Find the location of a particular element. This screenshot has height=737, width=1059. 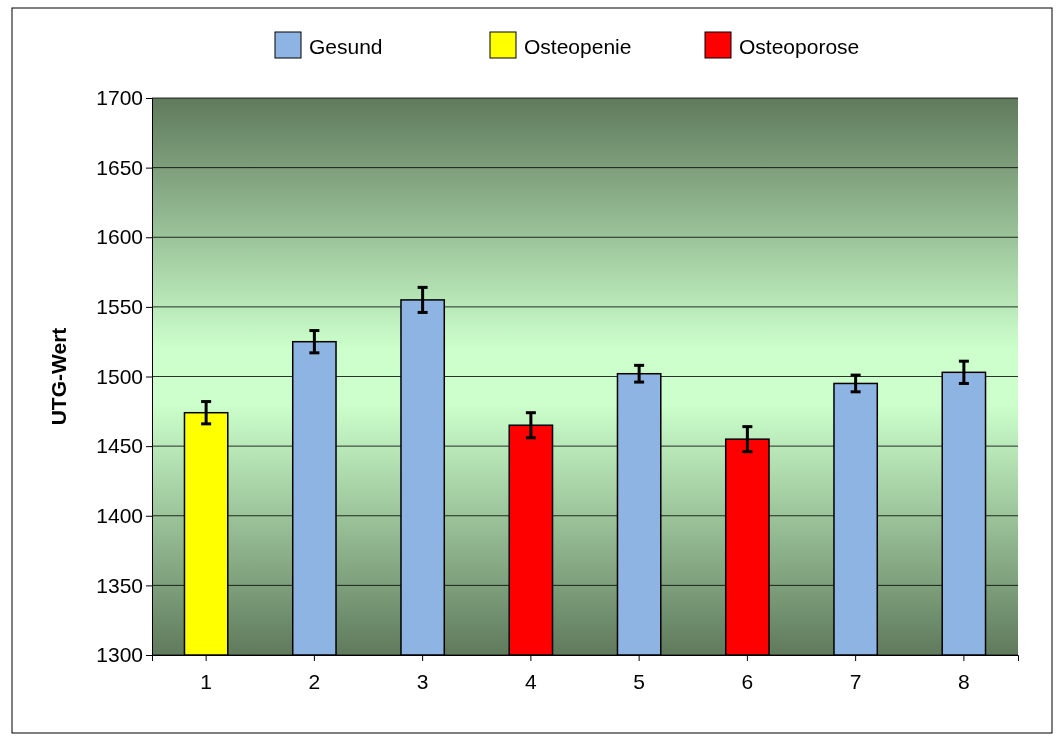

x-tick-label: 6 is located at coordinates (747, 682).